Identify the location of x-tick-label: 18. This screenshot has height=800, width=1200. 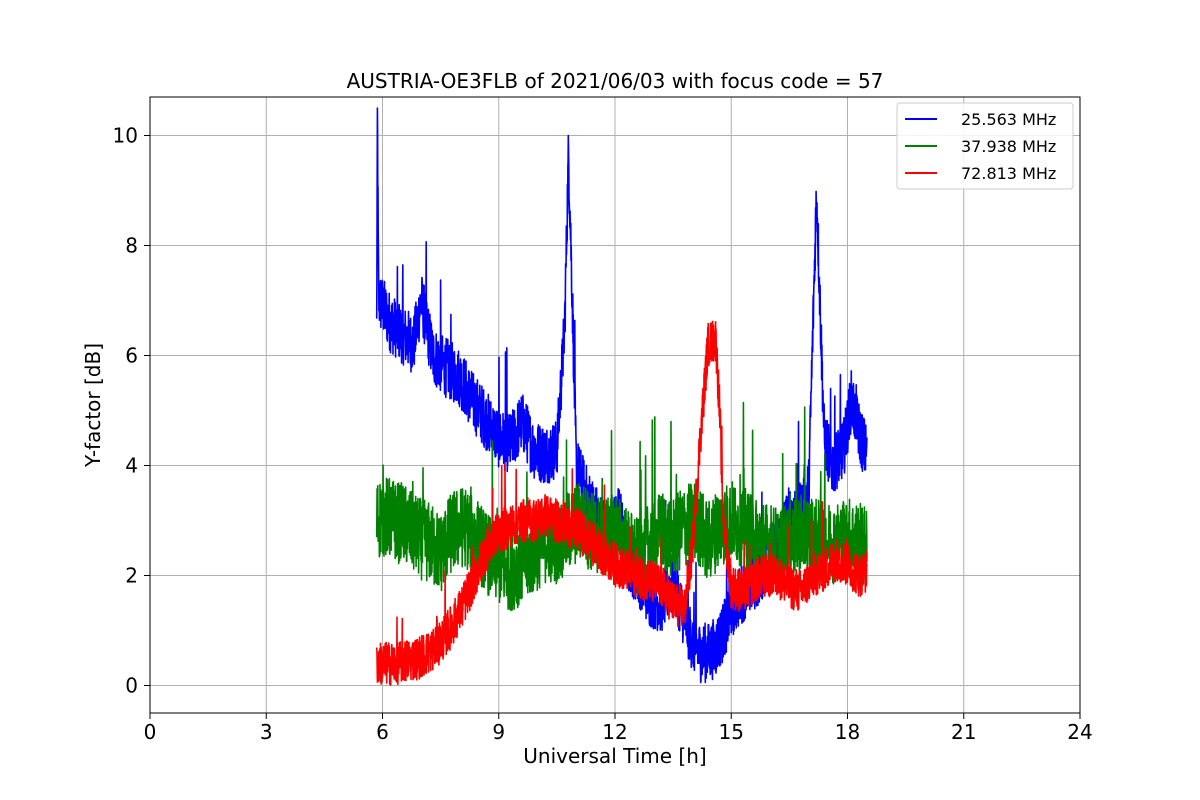
(847, 732).